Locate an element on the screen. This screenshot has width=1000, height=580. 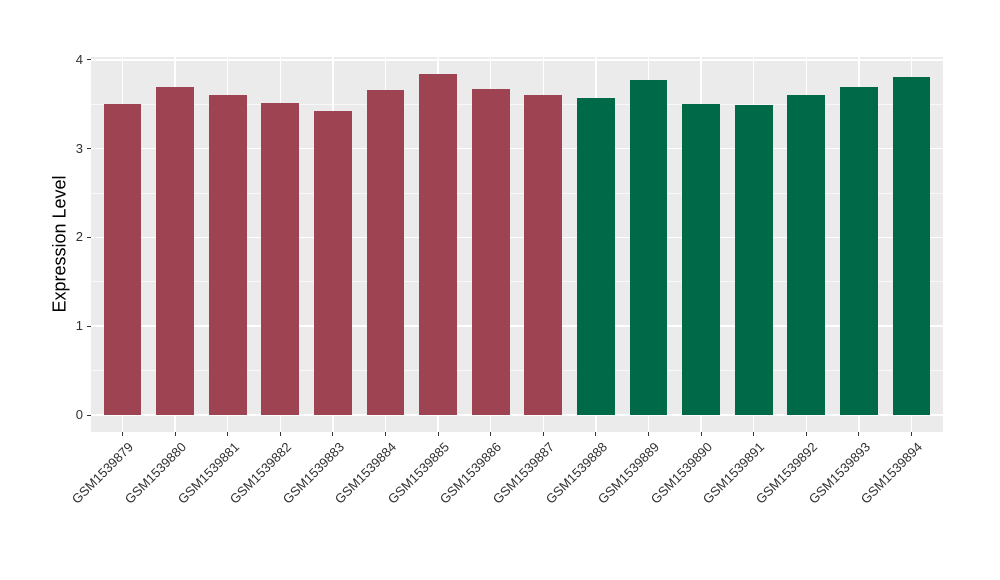
y-tick-label: 4 is located at coordinates (79, 59).